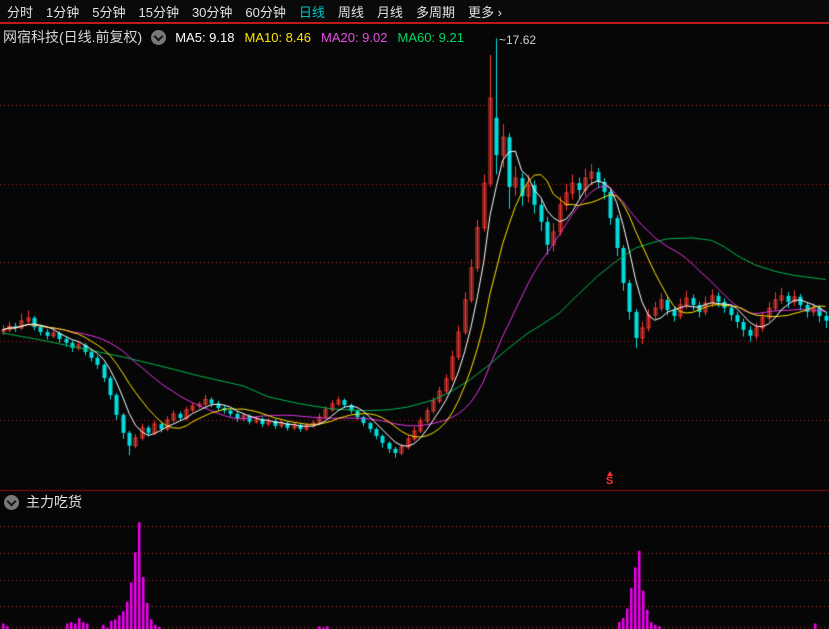 The height and width of the screenshot is (629, 829). I want to click on nav-item-7: 周线, so click(350, 12).